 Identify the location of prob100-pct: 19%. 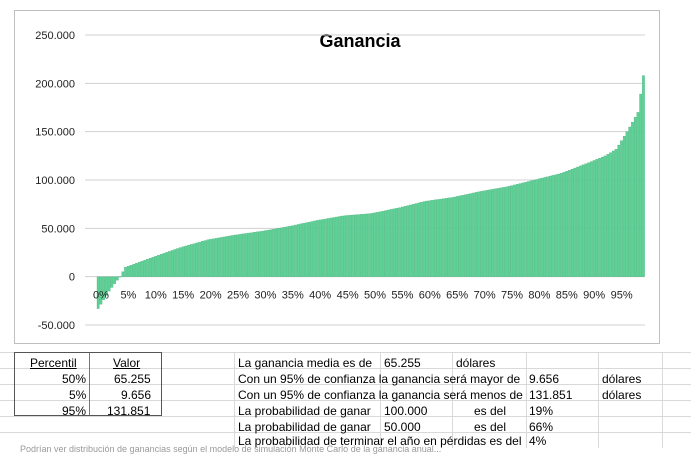
(541, 411).